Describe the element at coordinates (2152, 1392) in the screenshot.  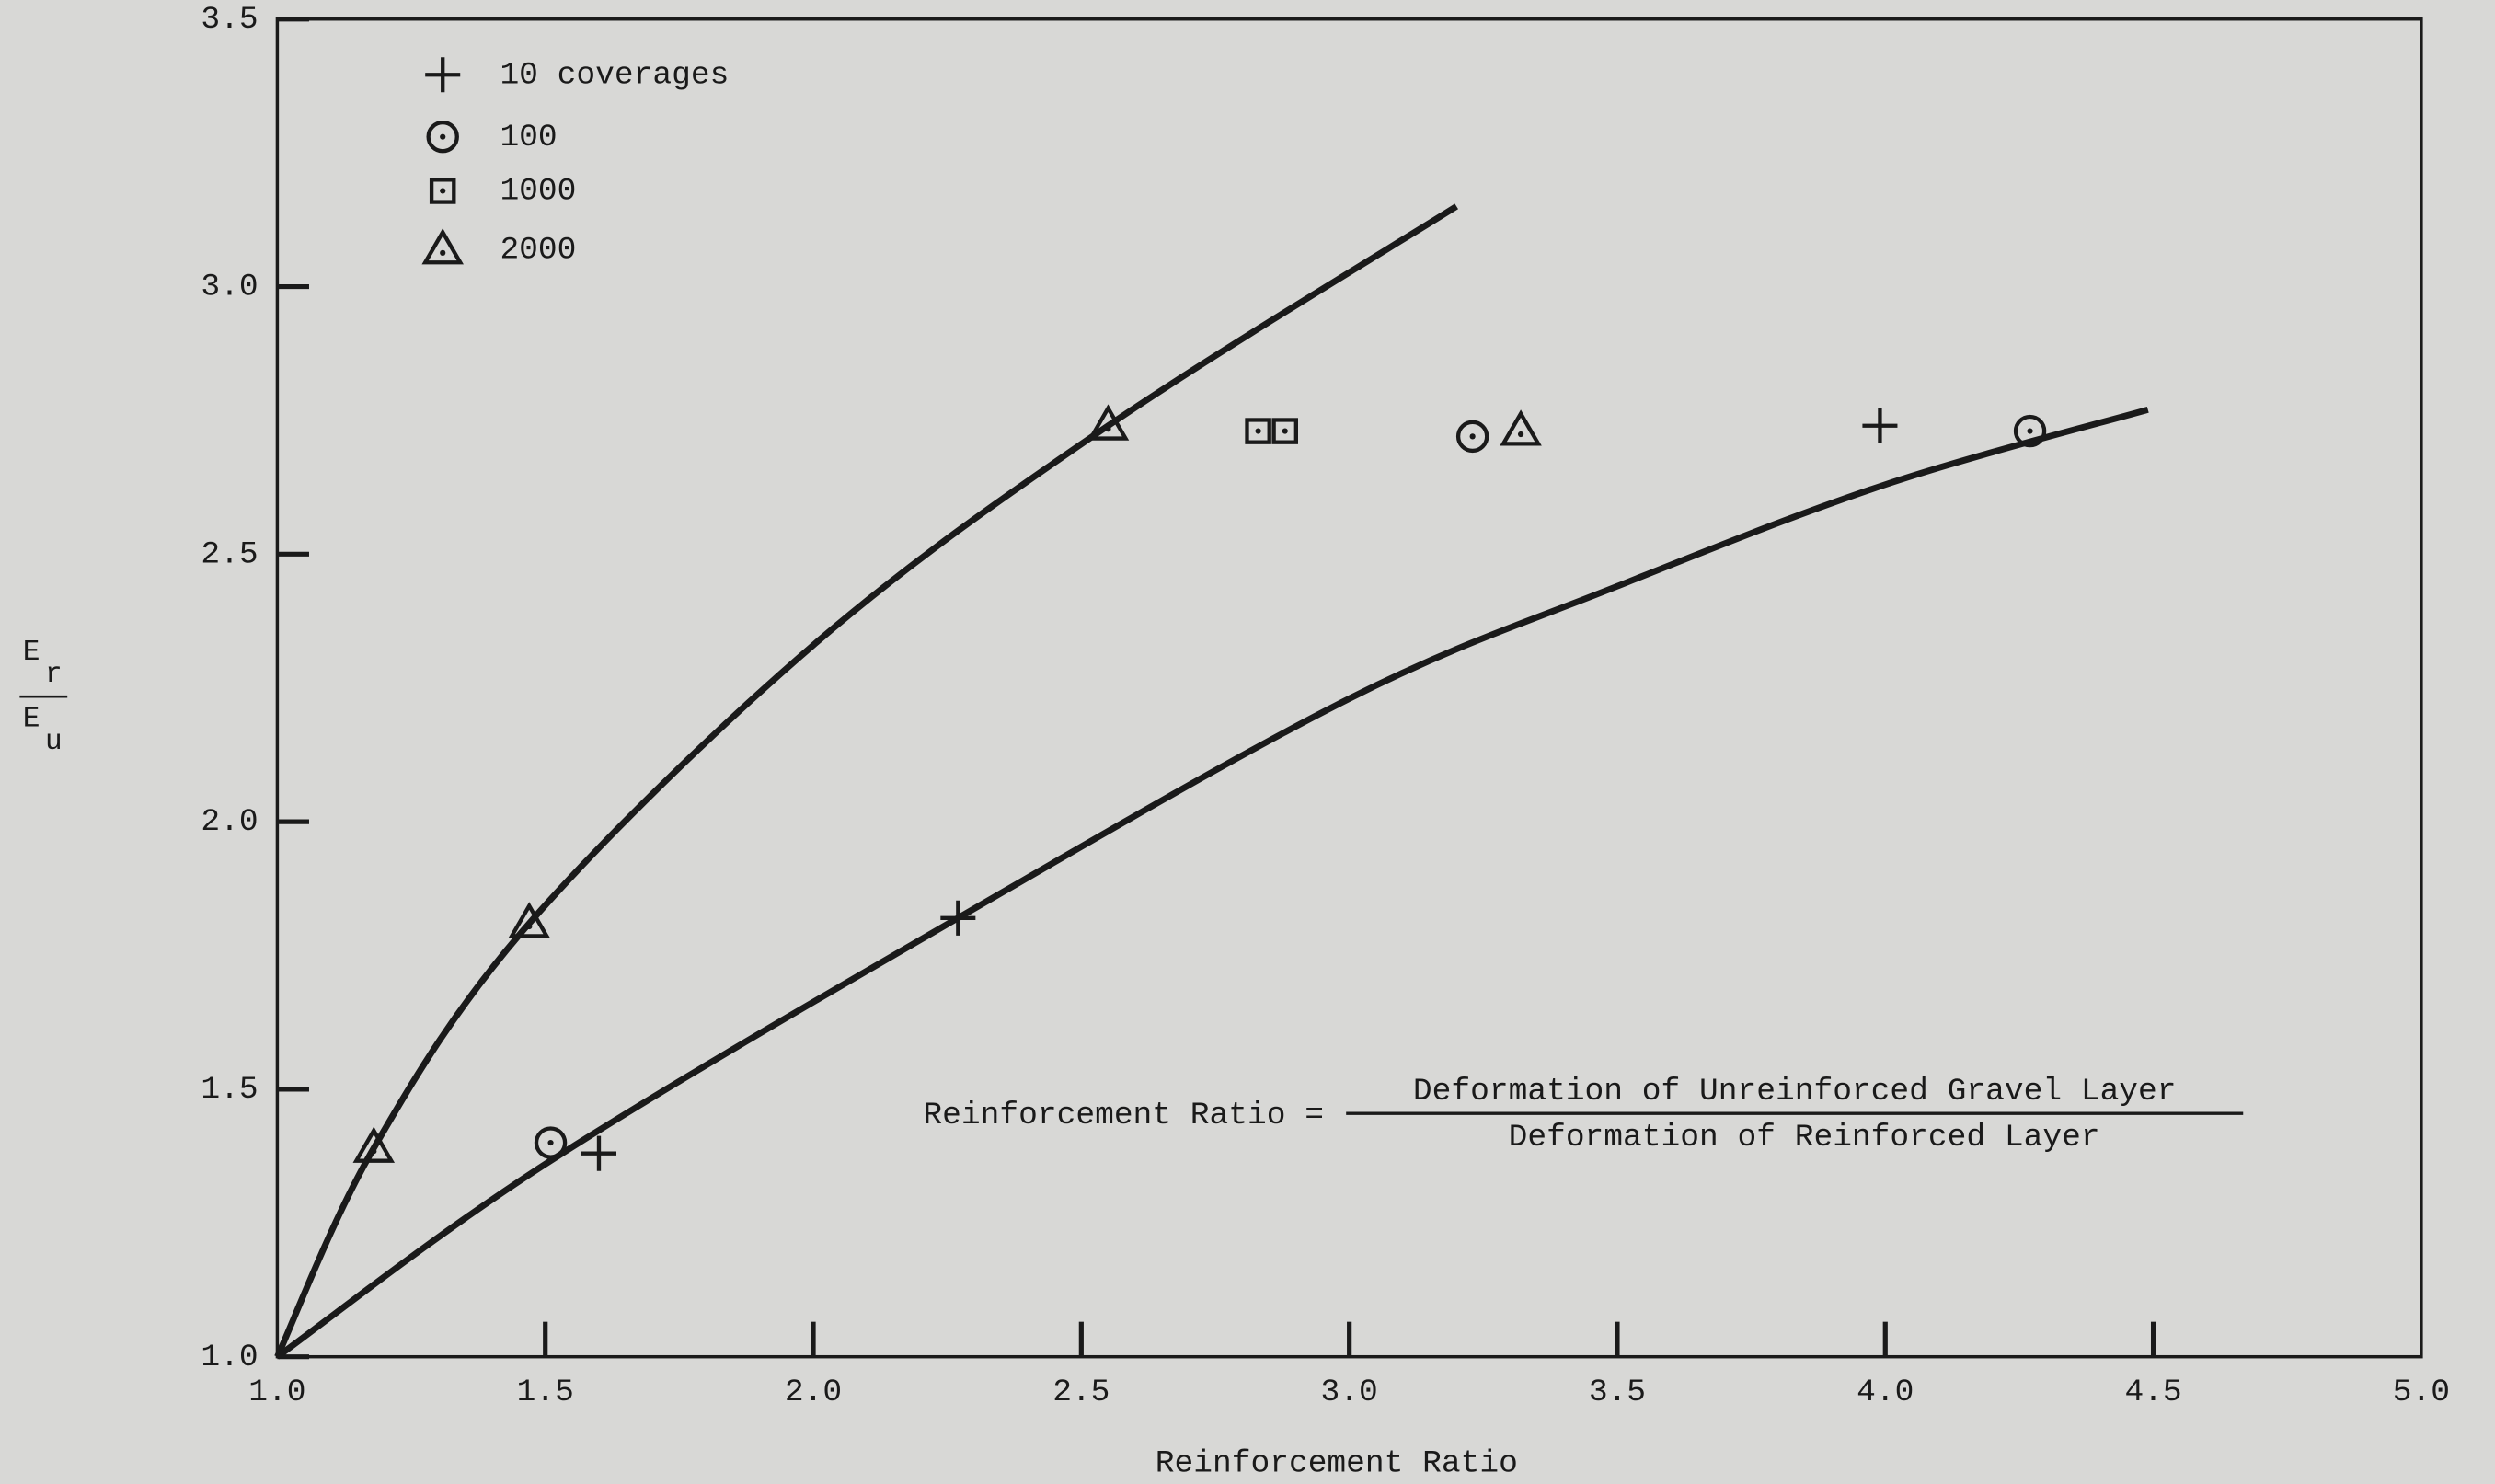
I see `x-tick-label: 4.5` at that location.